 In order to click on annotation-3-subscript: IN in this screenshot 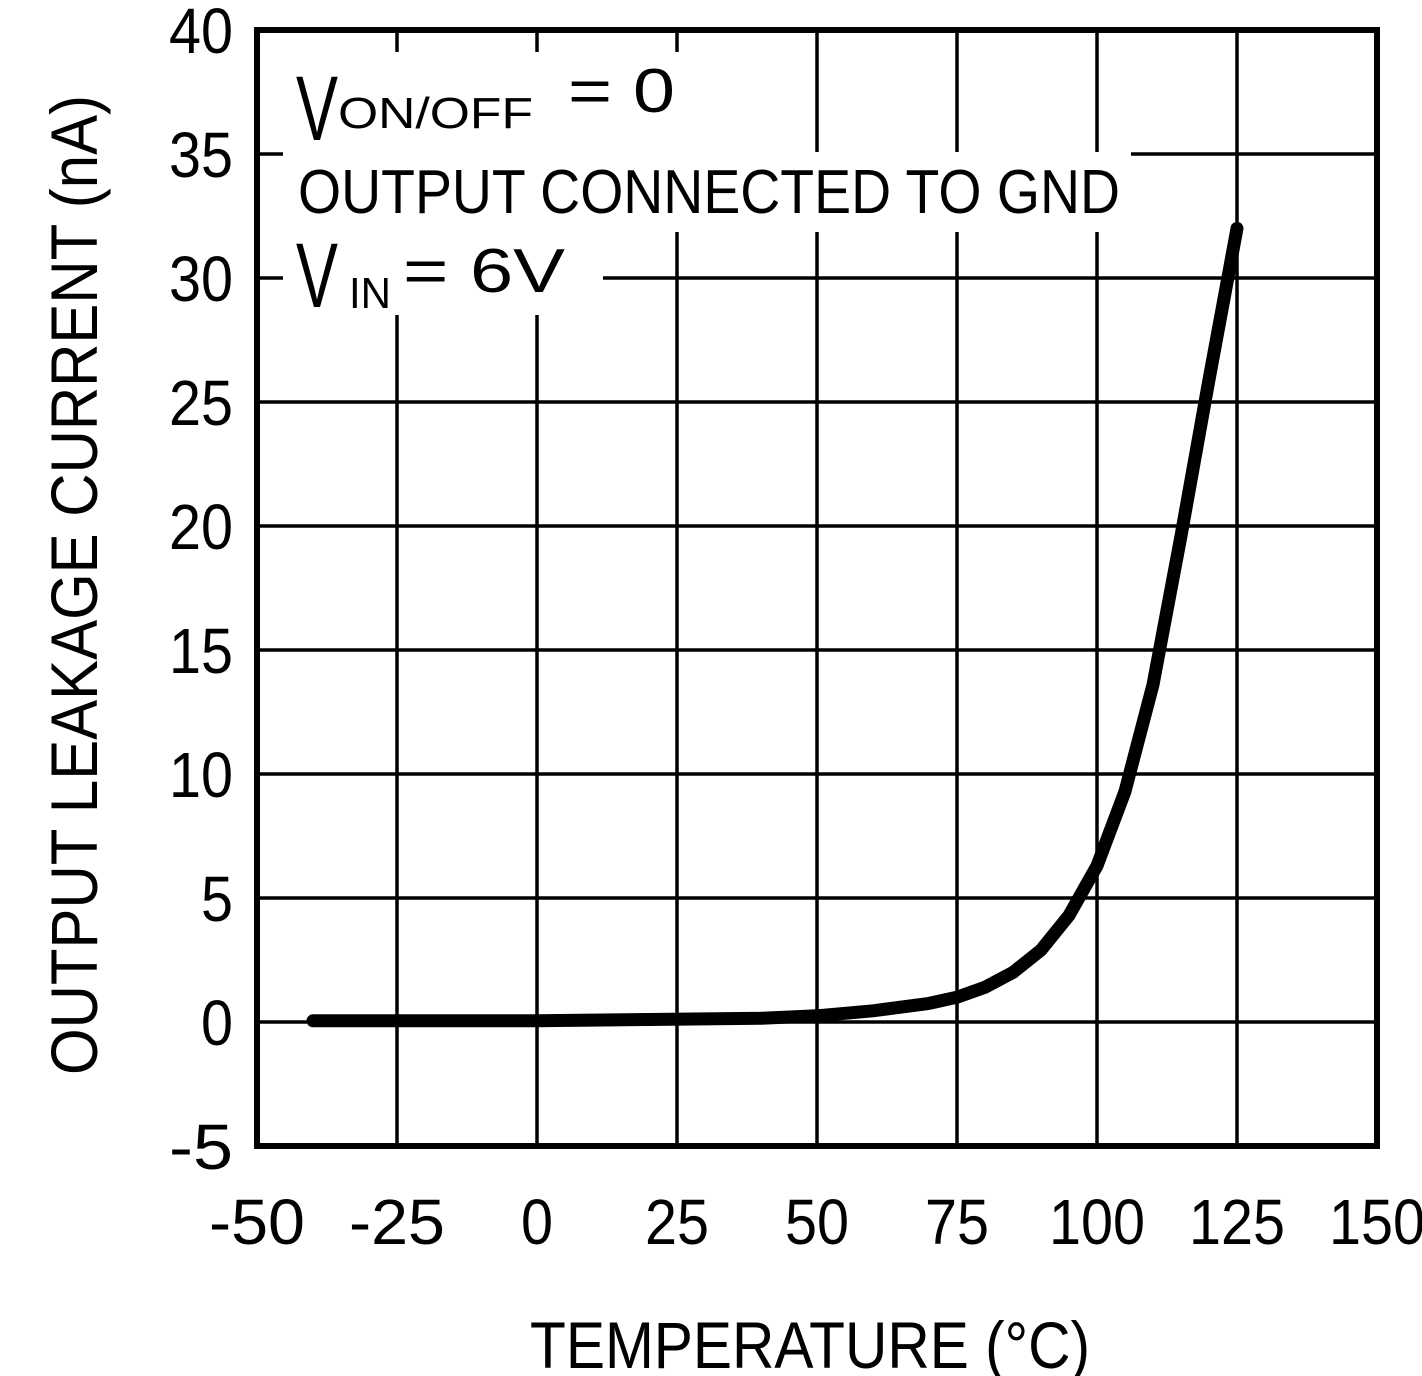, I will do `click(370, 293)`.